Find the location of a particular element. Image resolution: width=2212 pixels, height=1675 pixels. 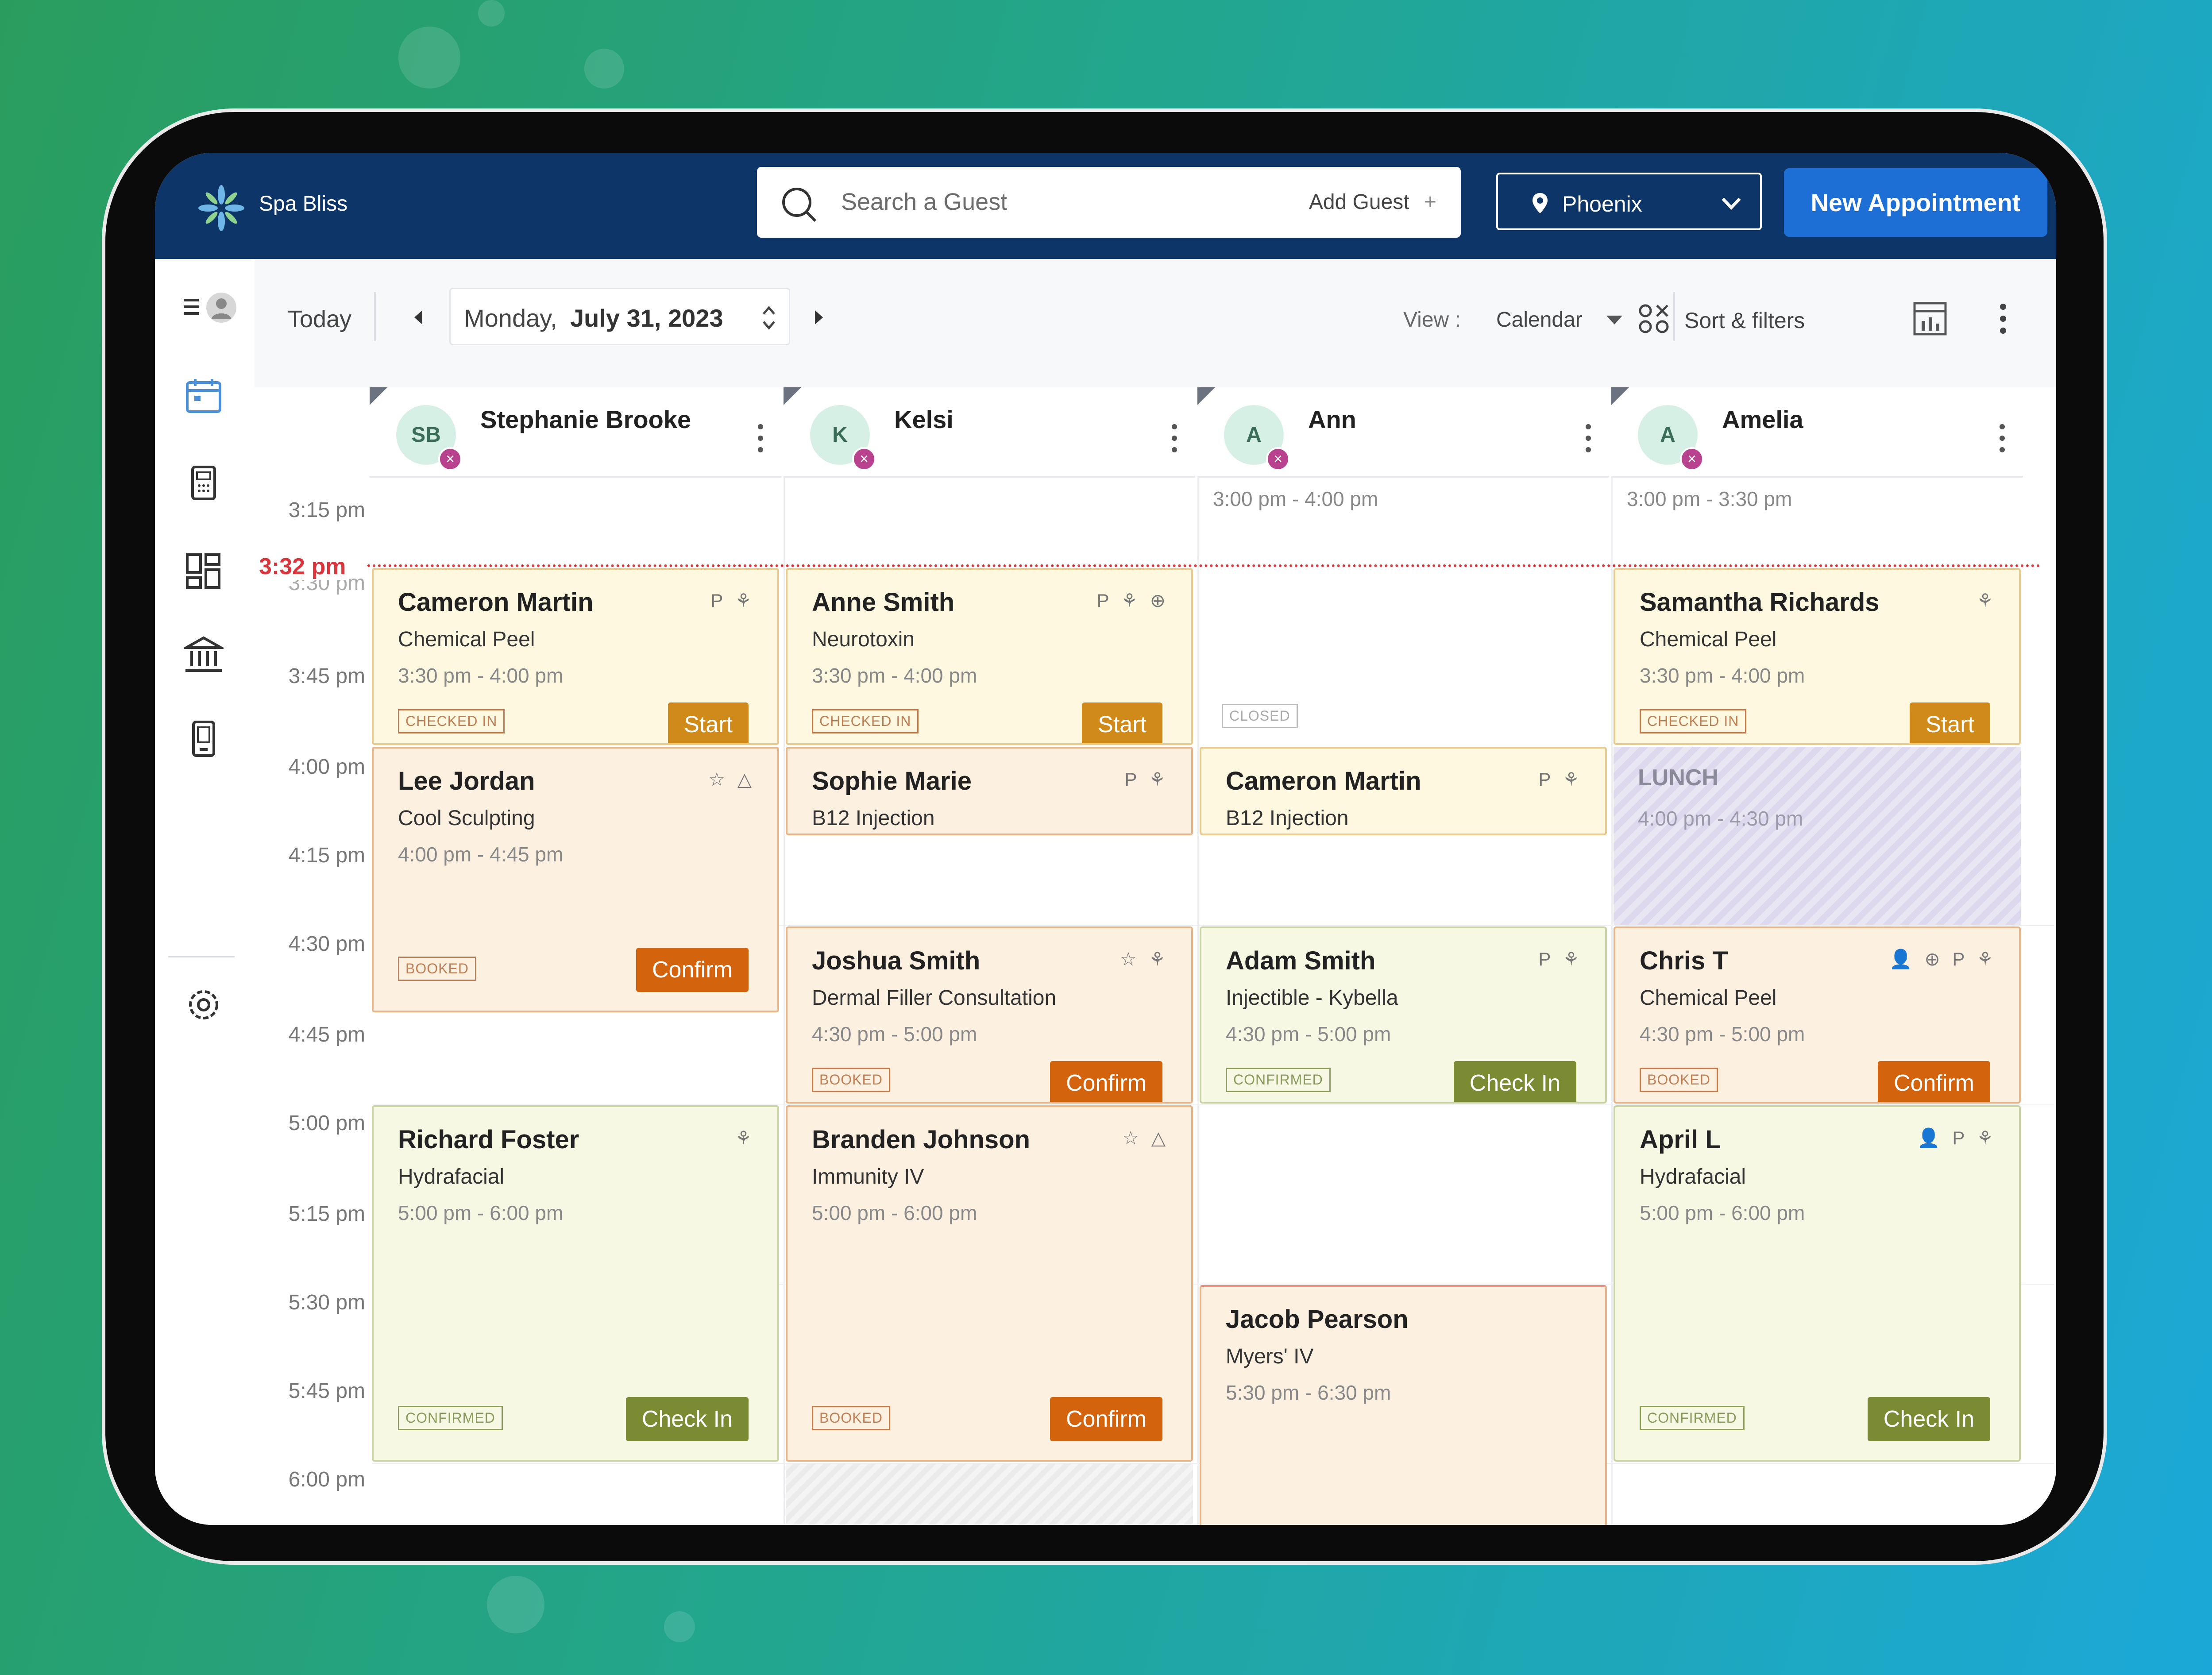

provider-column-header: A × Ann is located at coordinates (1403, 433).